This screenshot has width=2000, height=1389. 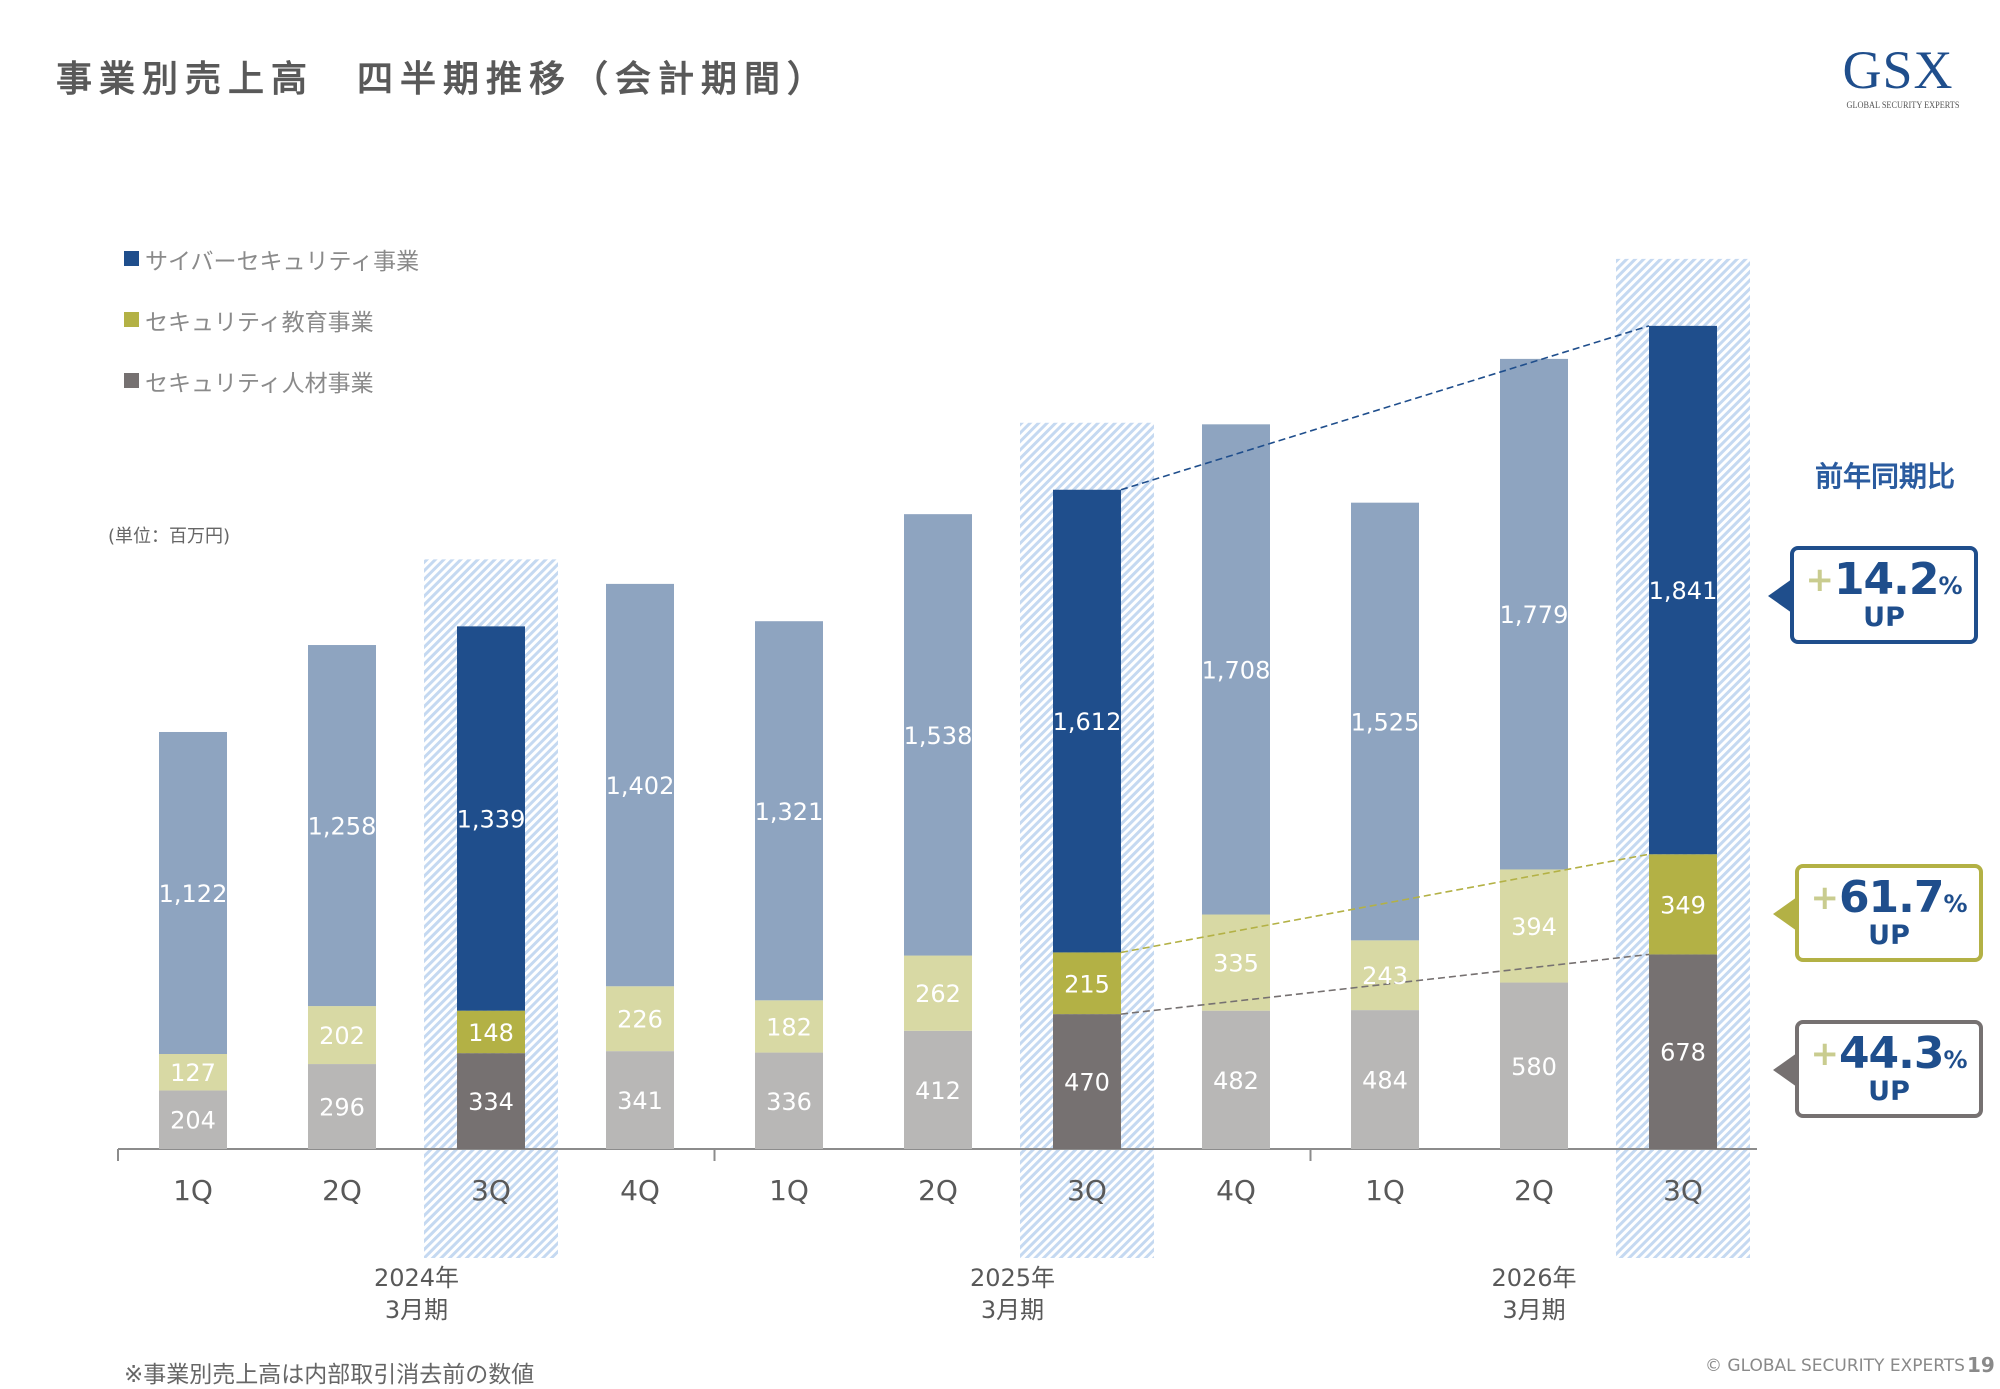 I want to click on yoy-title: 前年同期比, so click(x=1884, y=476).